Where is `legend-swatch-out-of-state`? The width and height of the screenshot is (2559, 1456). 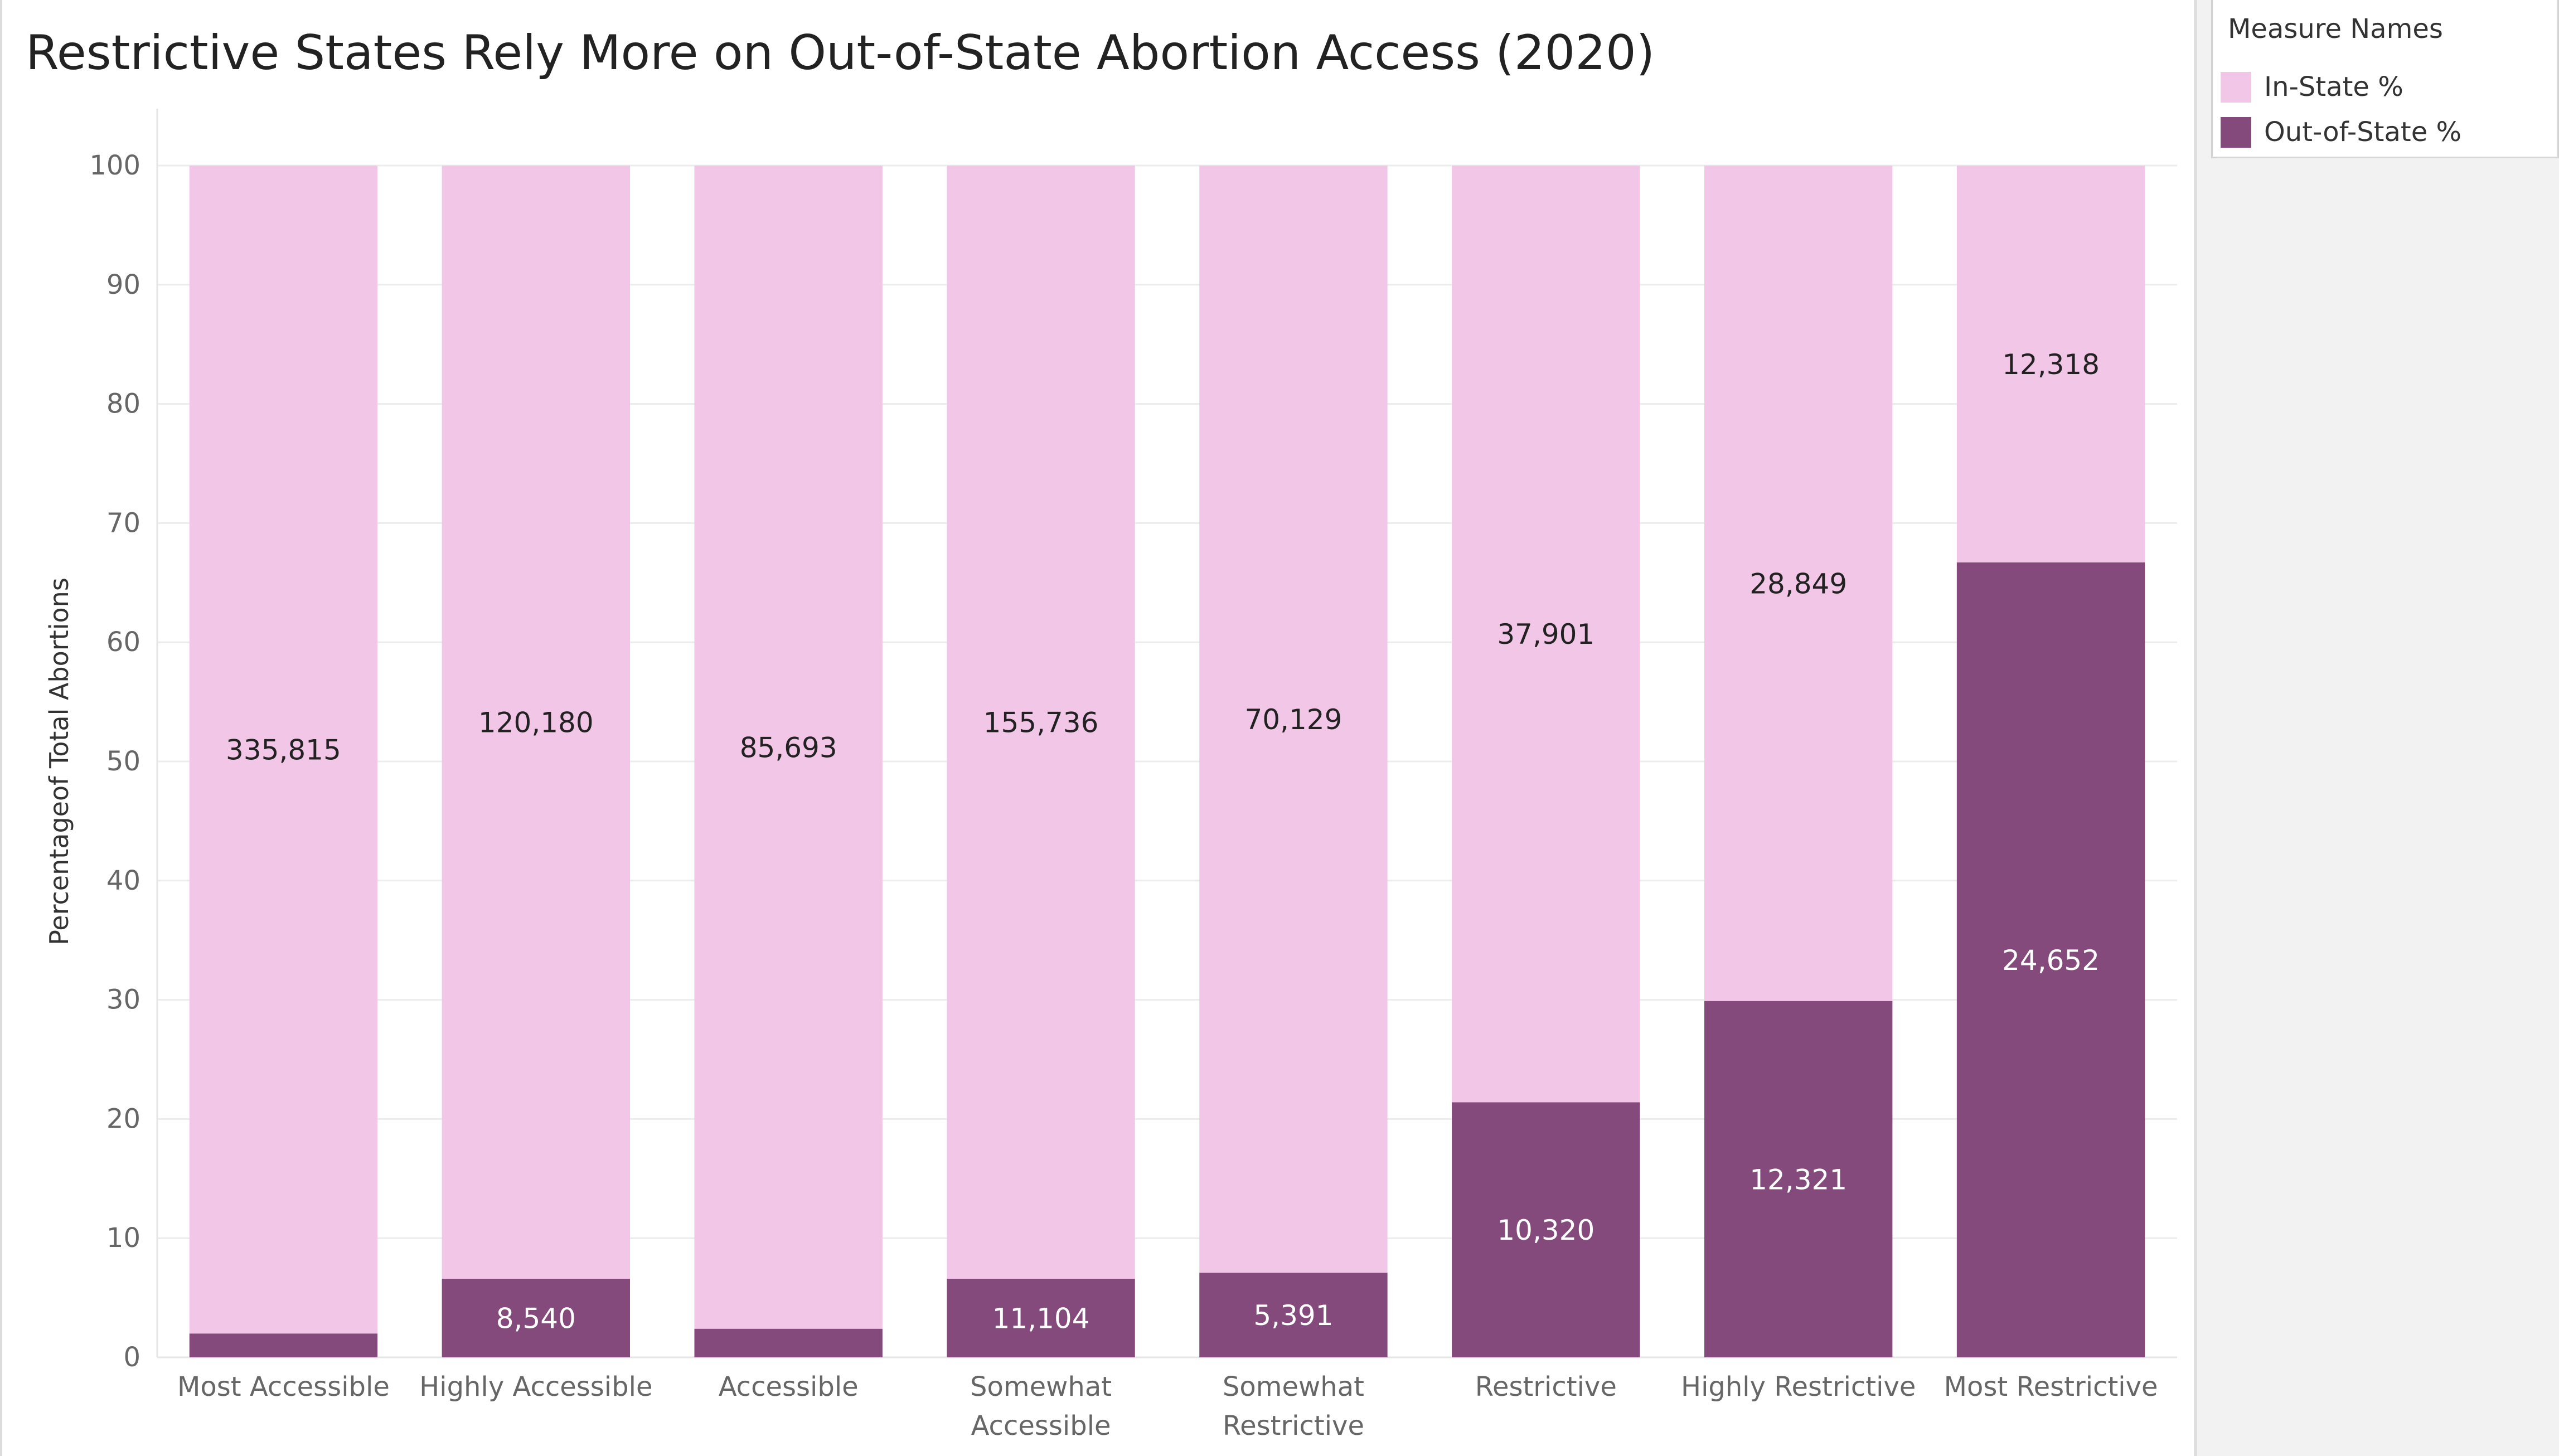
legend-swatch-out-of-state is located at coordinates (2236, 132).